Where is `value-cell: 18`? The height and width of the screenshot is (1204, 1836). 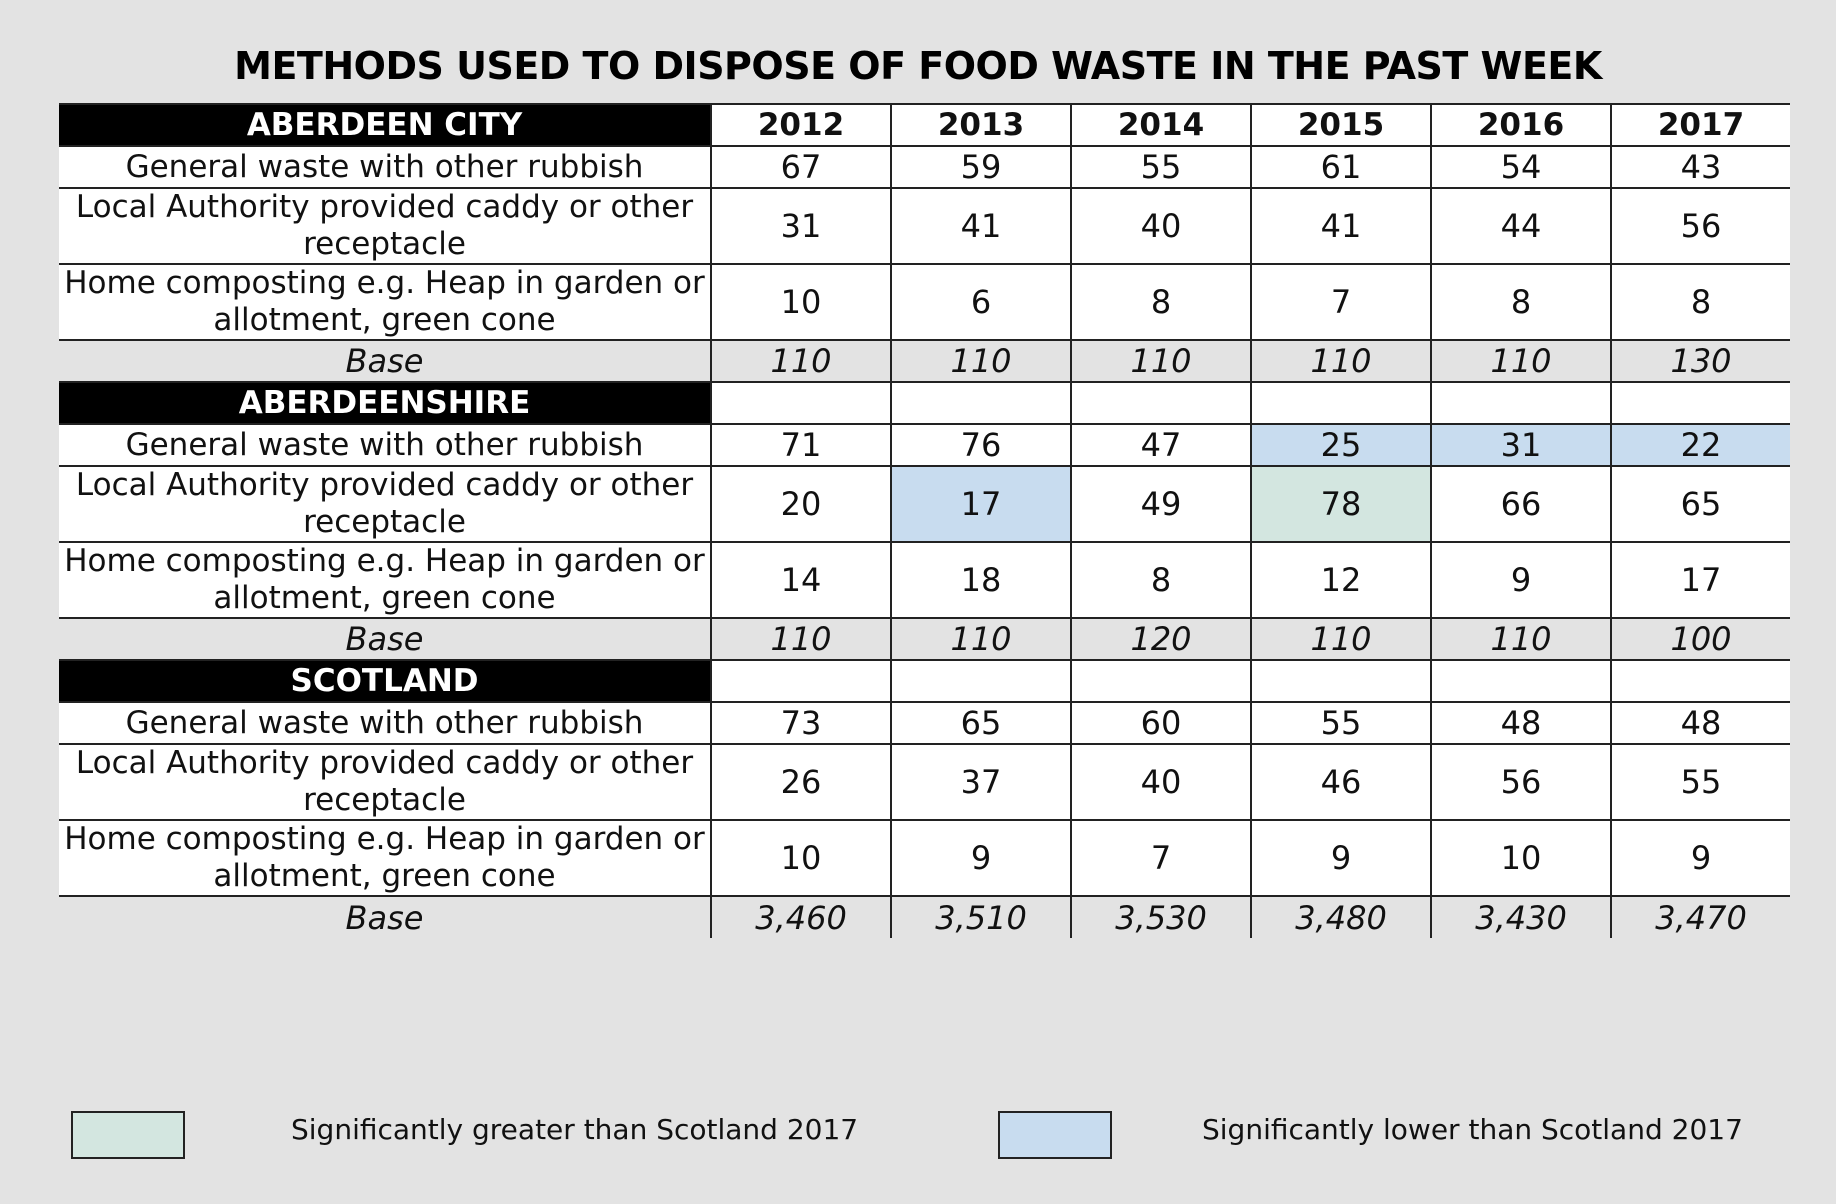 value-cell: 18 is located at coordinates (980, 580).